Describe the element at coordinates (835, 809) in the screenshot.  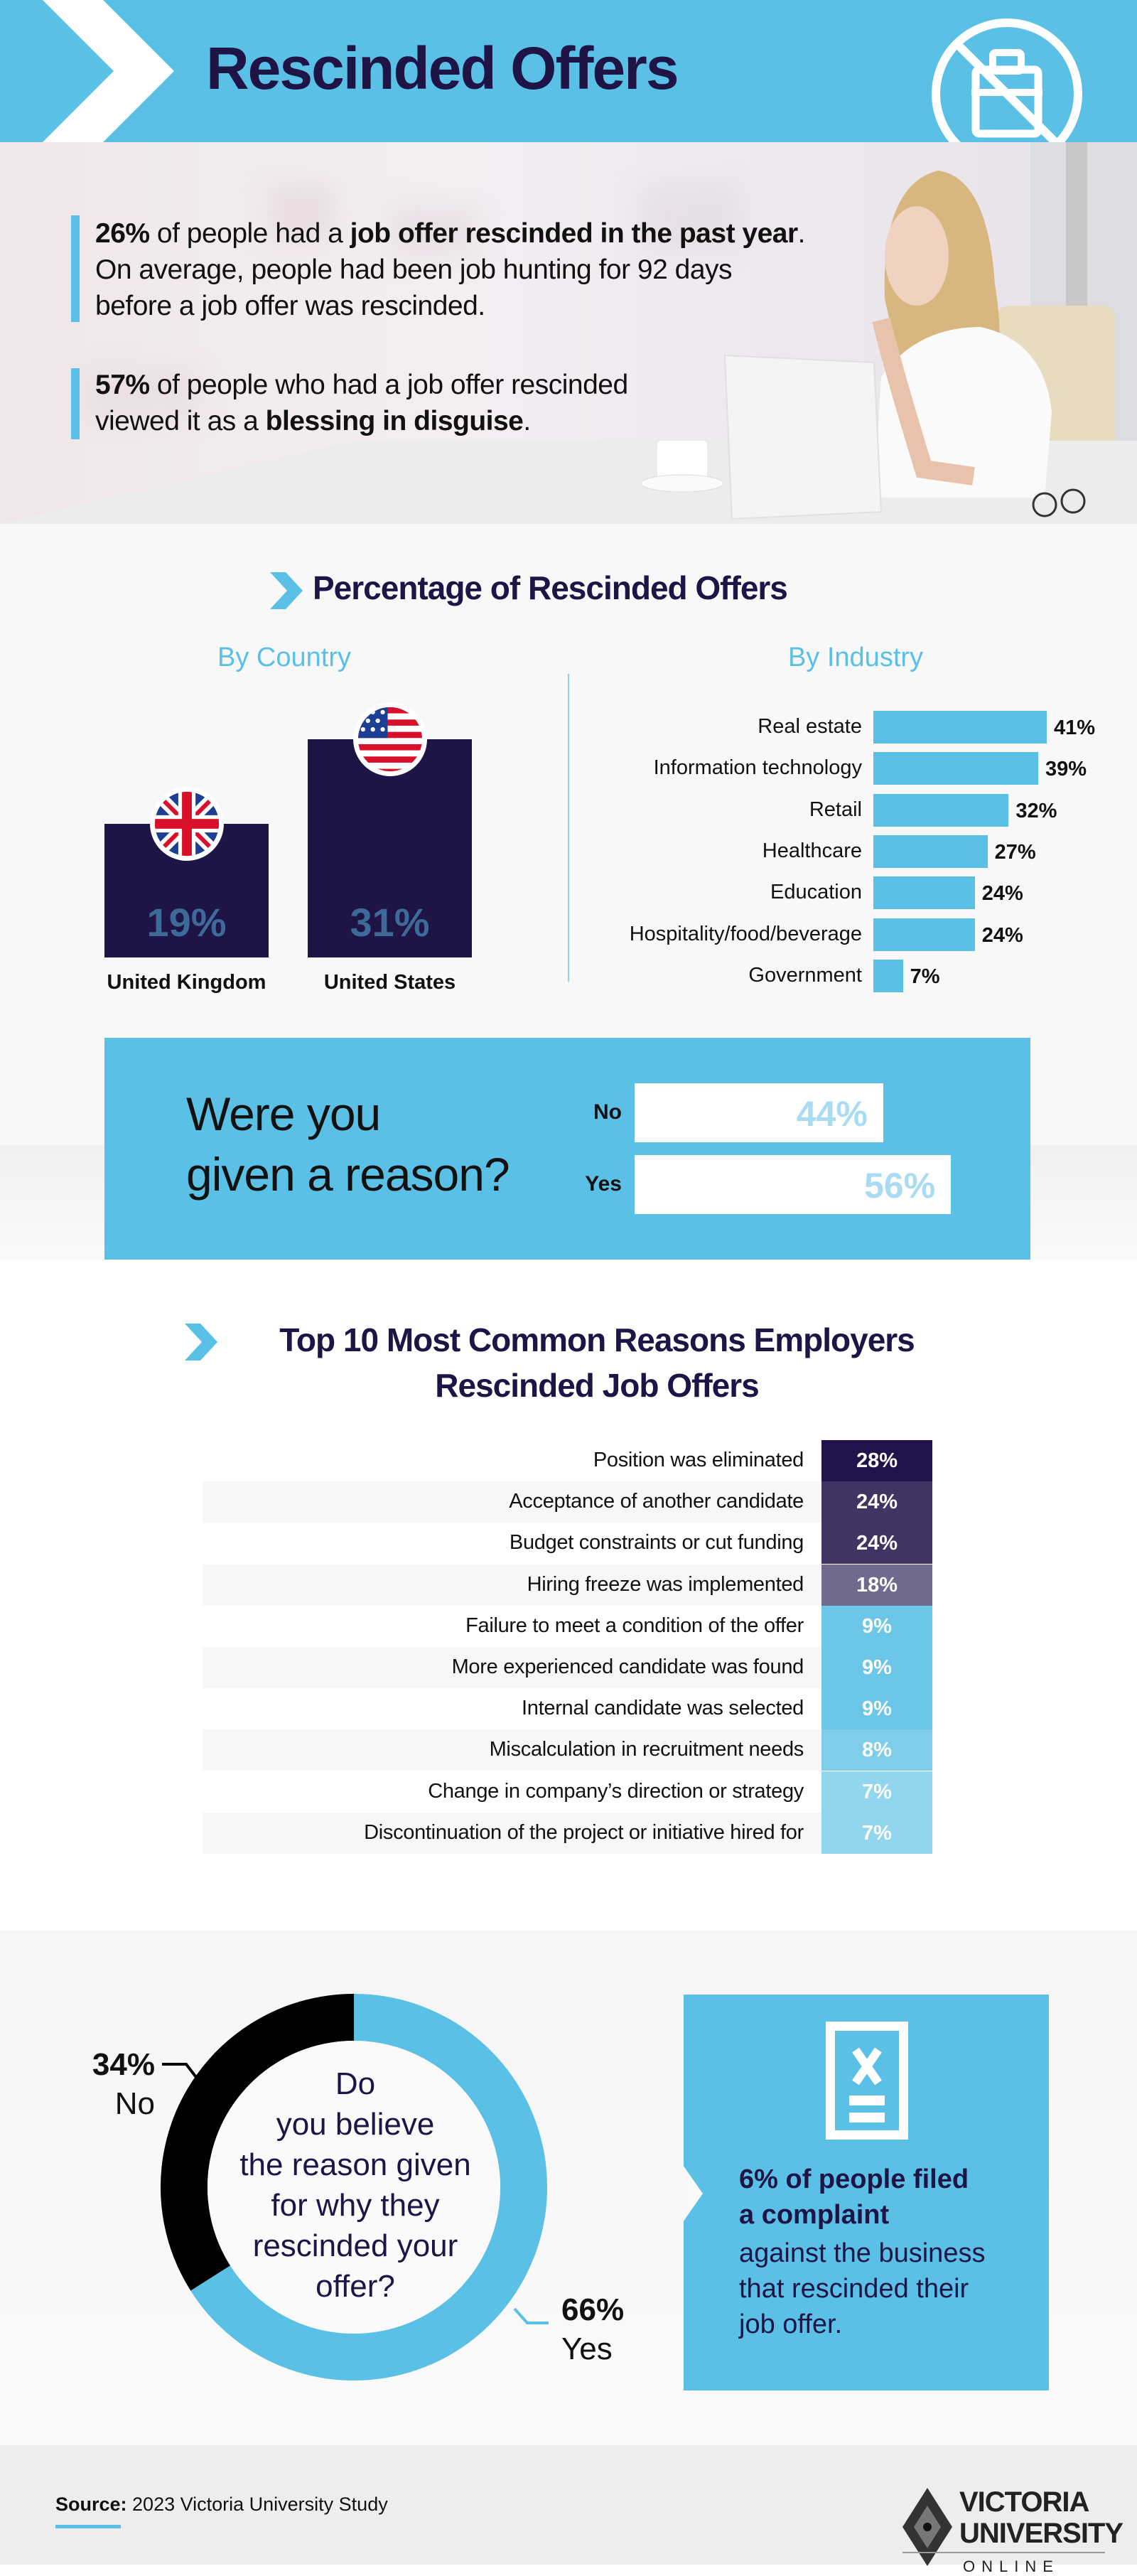
I see `industry-label: Retail` at that location.